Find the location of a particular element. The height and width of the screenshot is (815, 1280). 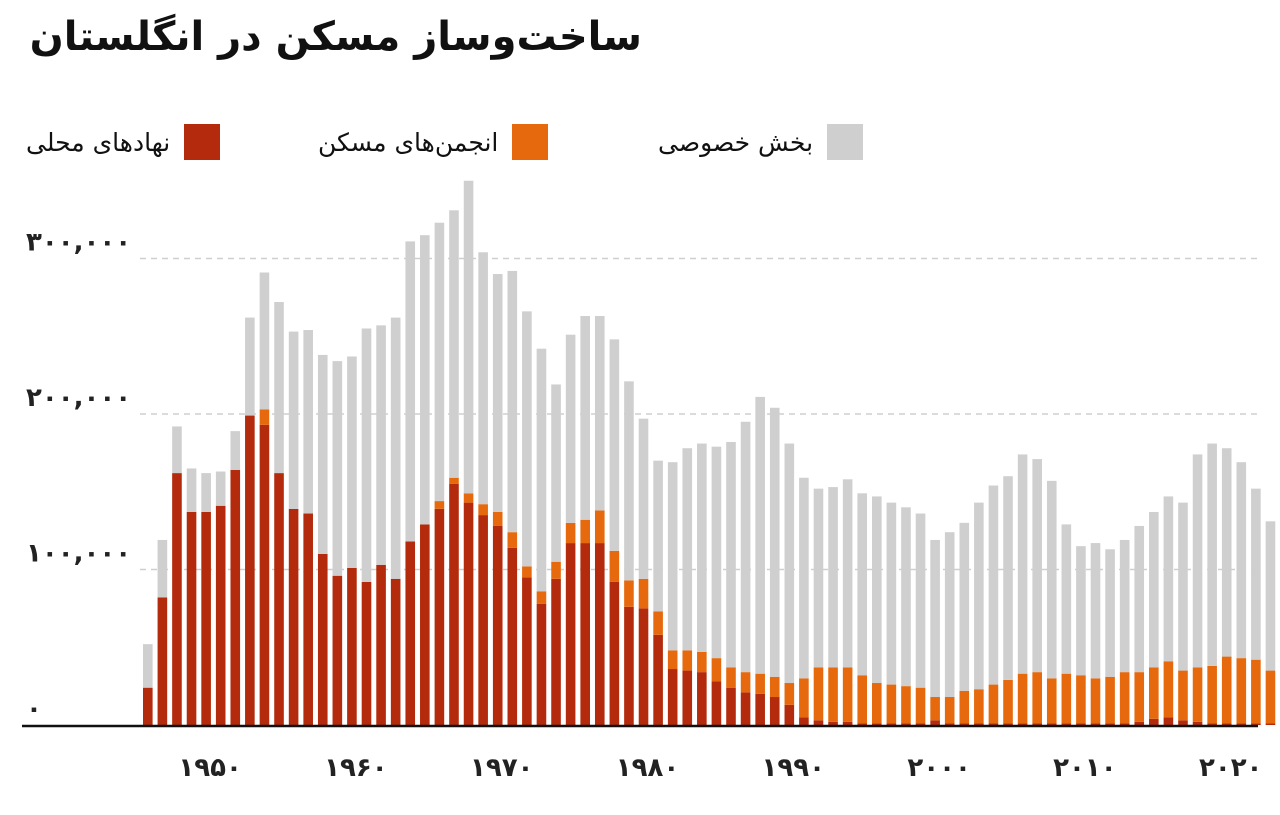

bar-local-authorities-1985 is located at coordinates (716, 703).